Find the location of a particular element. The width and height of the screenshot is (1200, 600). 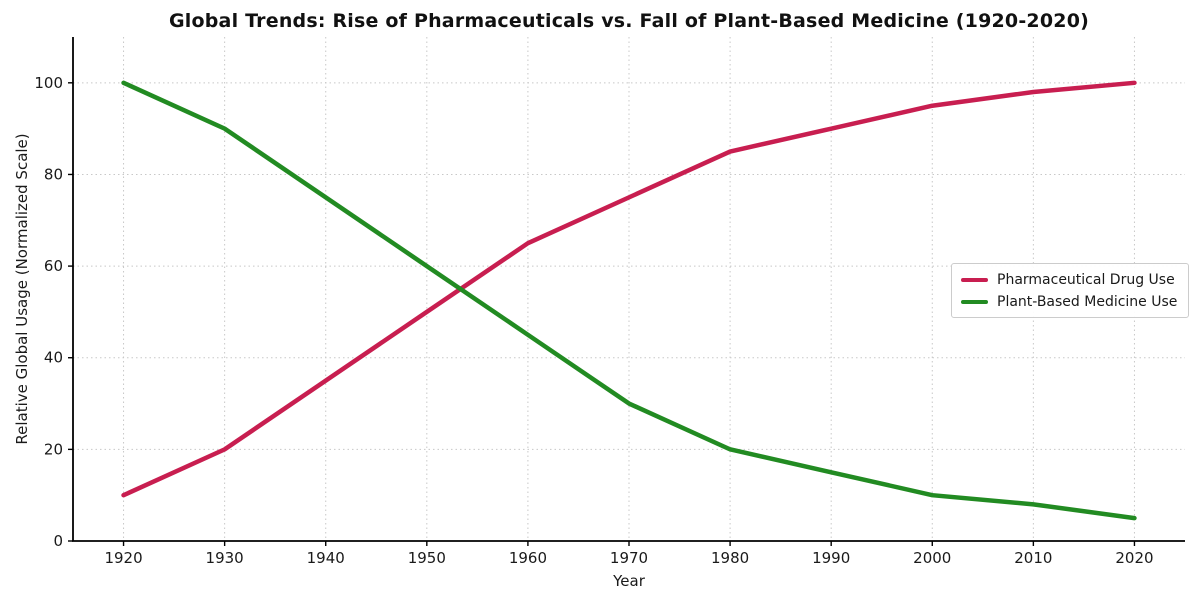

legend-swatch-pharmaceutical-icon is located at coordinates (974, 279).